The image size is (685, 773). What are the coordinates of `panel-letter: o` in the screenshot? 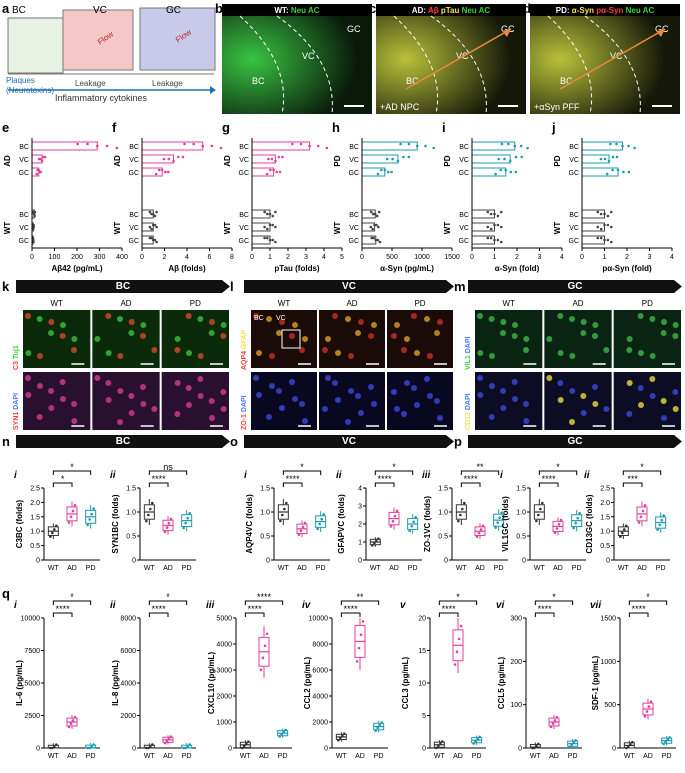 It's located at (234, 441).